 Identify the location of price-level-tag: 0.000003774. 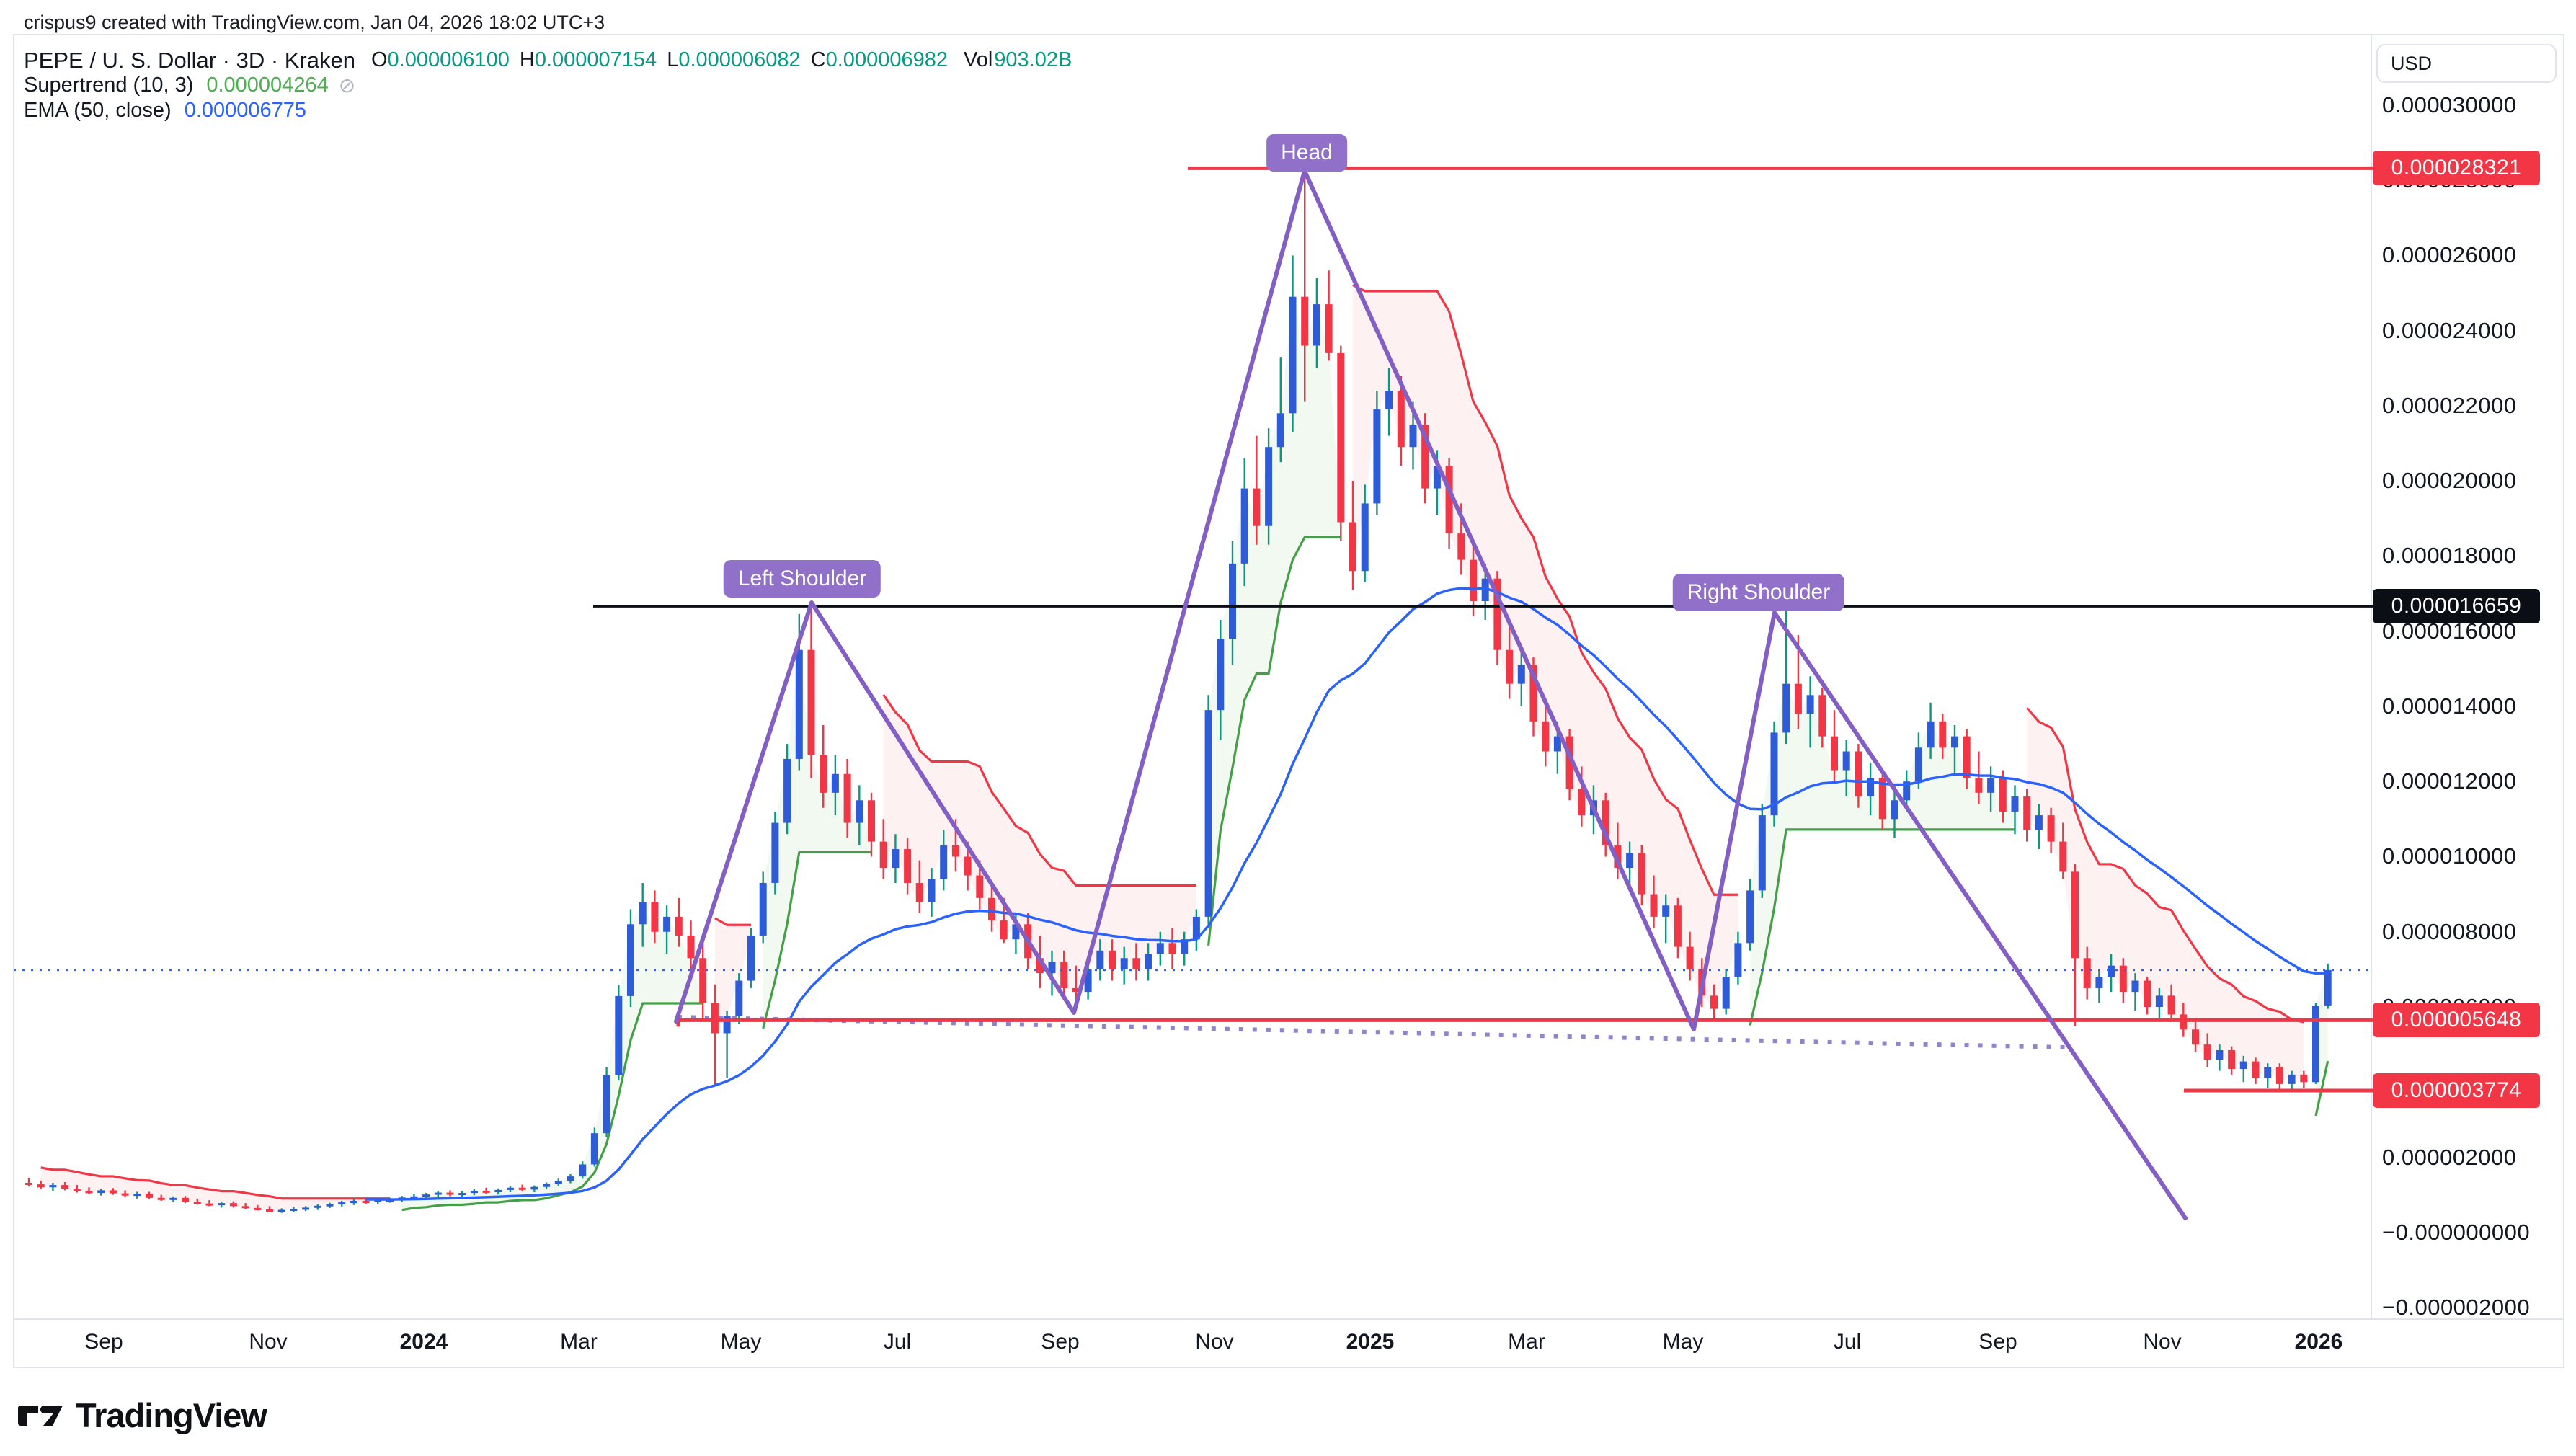
(2456, 1091).